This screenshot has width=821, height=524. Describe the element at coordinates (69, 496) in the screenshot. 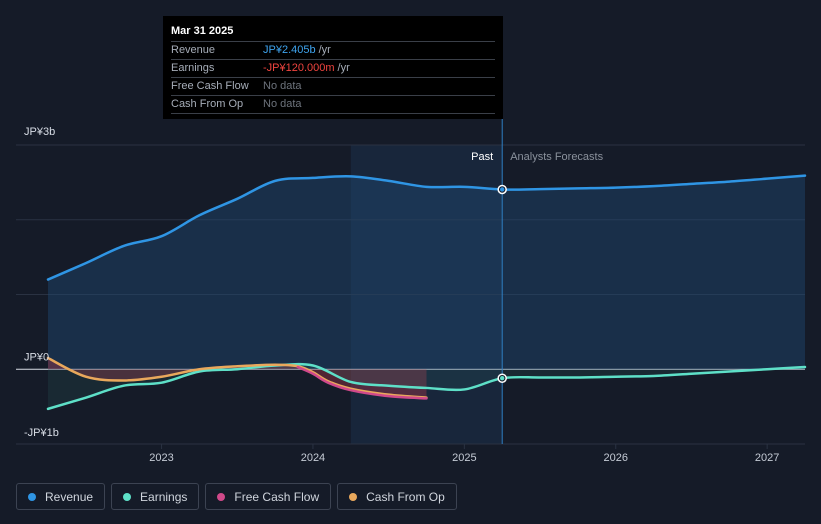

I see `legend-label: Revenue` at that location.